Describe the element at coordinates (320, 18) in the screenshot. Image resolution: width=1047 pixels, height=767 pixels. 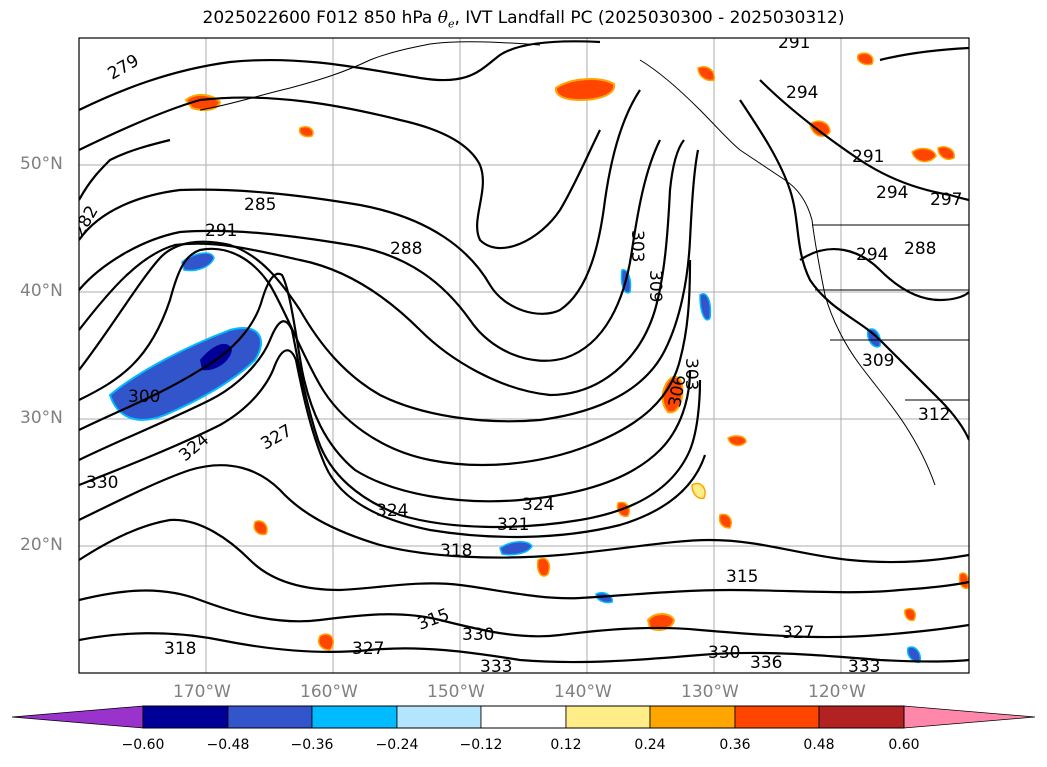
I see `title-prefix: 2025022600 F012 850 hPa` at that location.